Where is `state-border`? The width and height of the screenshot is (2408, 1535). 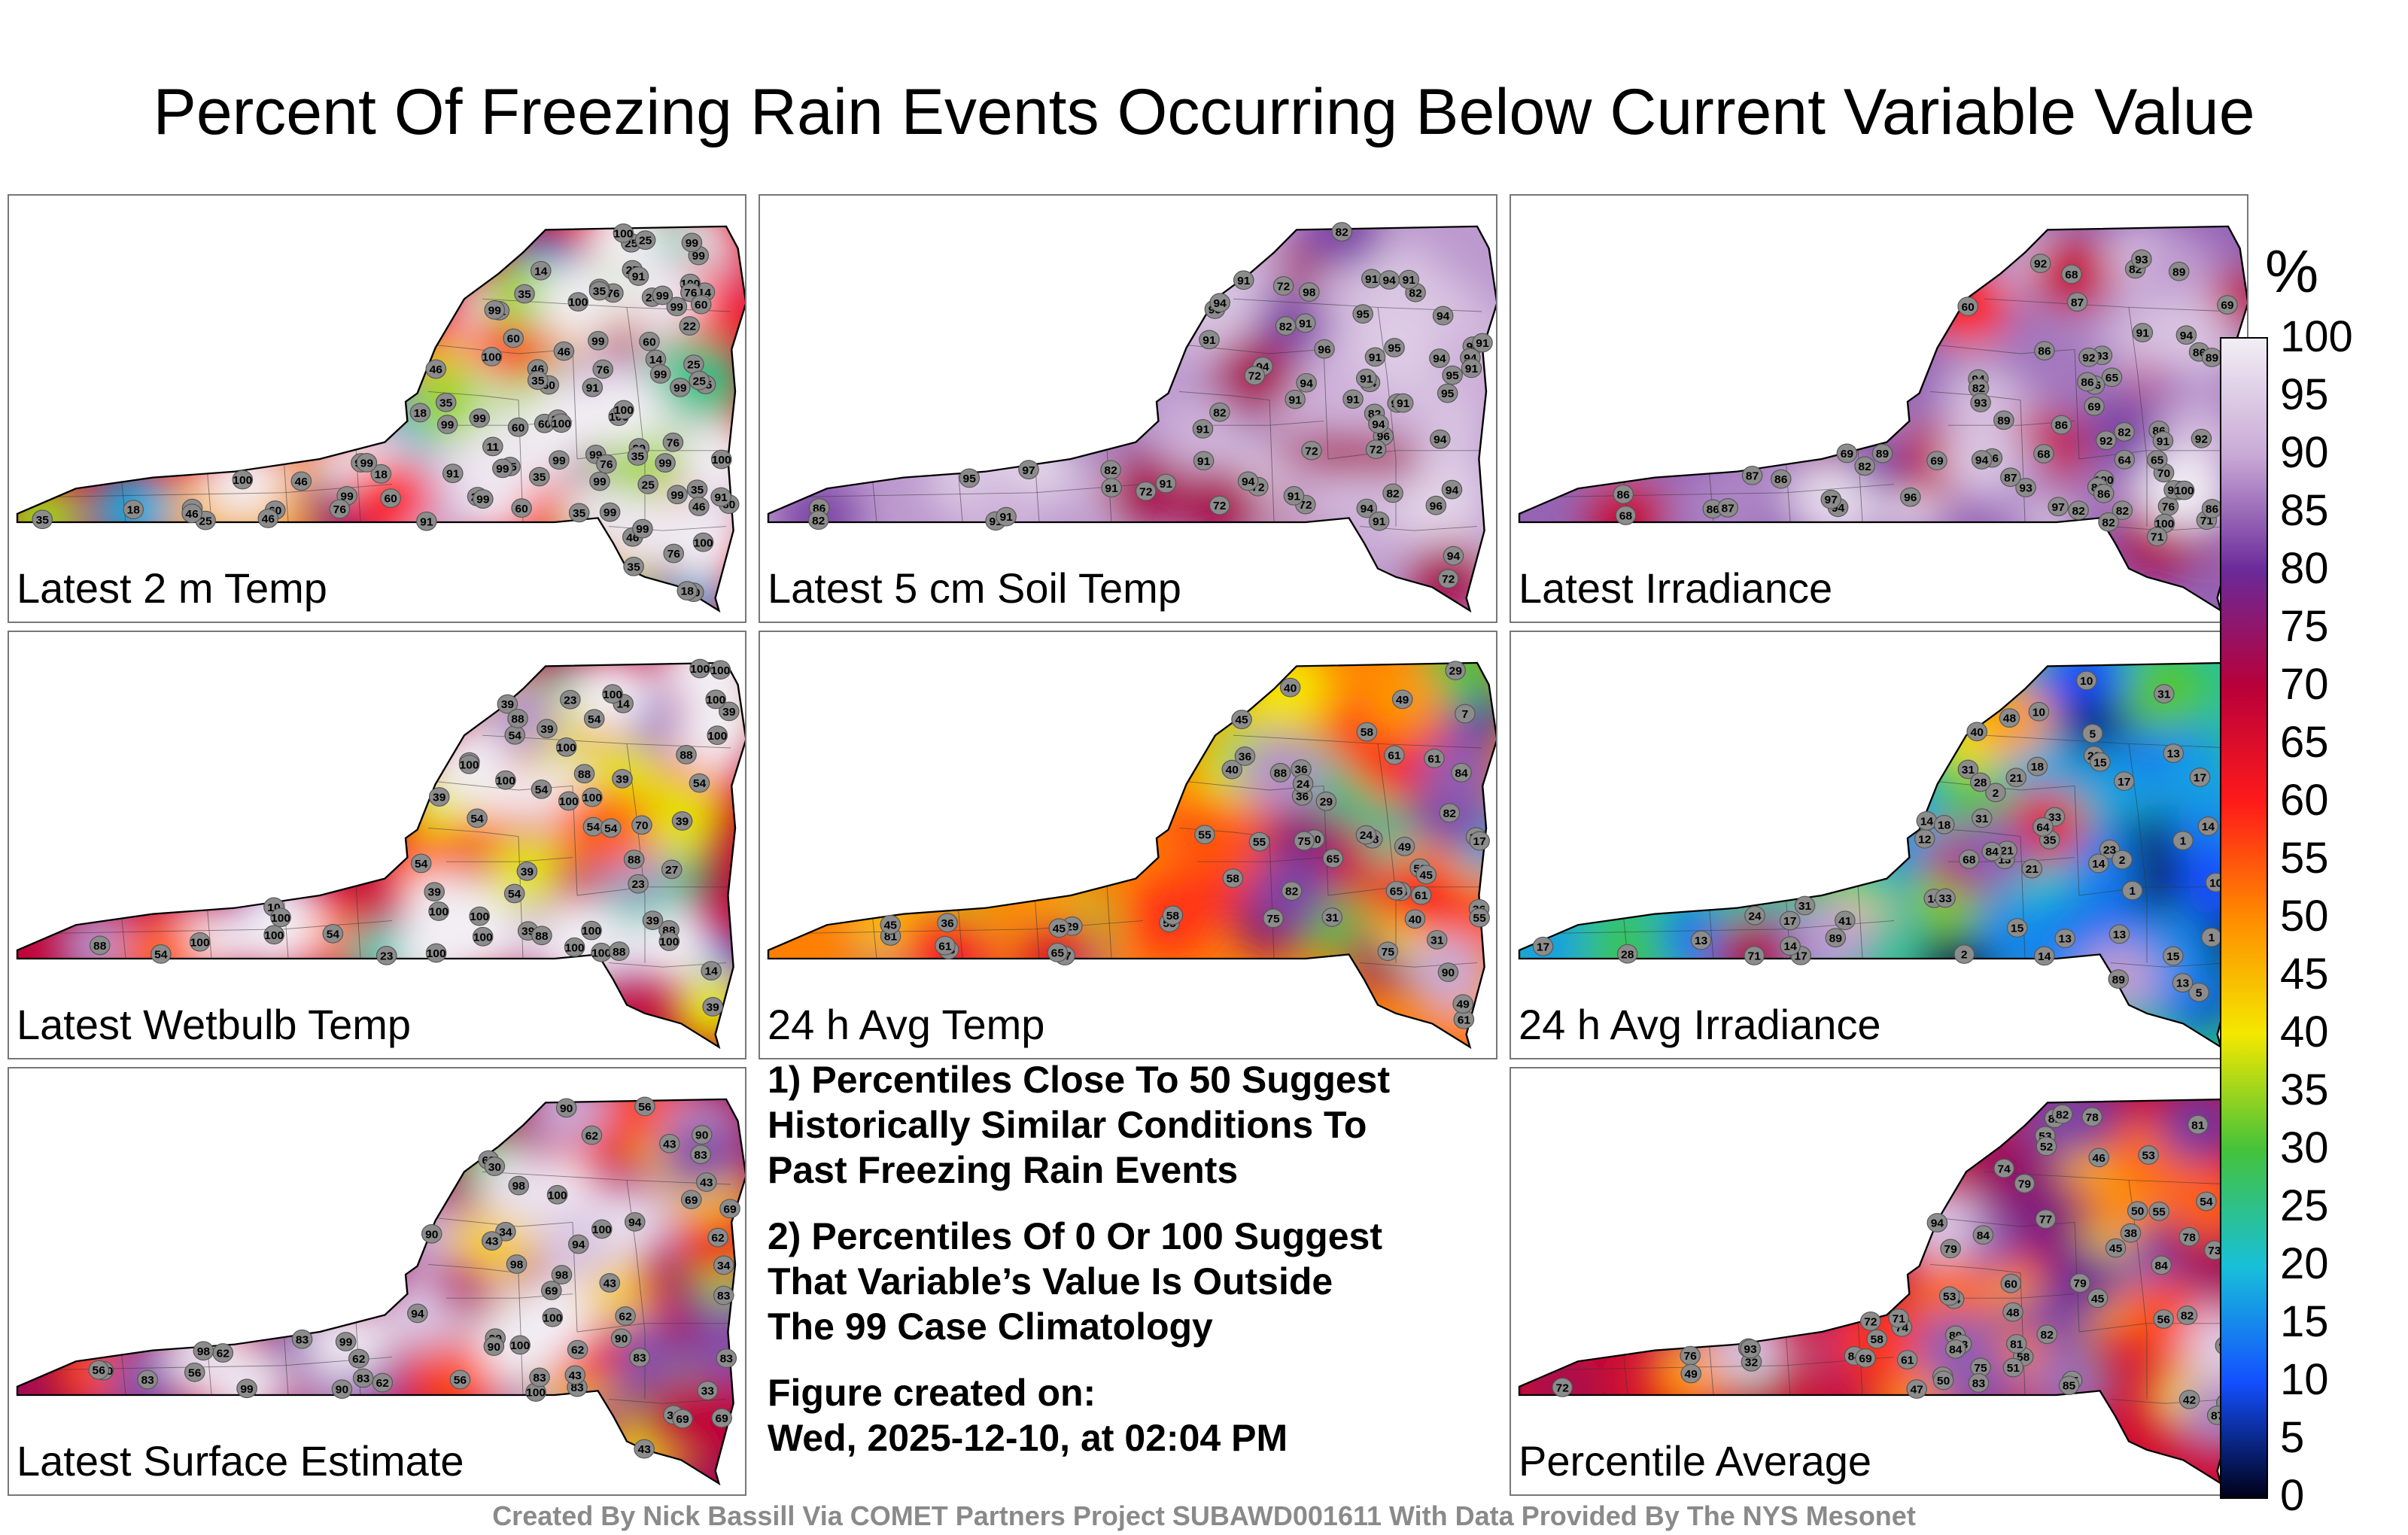
state-border is located at coordinates (690, 1486).